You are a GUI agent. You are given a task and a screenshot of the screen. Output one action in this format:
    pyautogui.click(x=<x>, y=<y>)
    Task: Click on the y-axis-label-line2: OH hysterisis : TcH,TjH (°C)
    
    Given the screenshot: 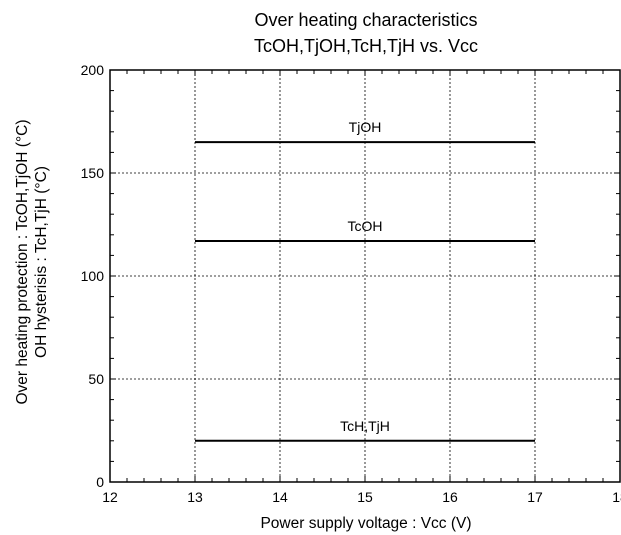 What is the action you would take?
    pyautogui.click(x=41, y=262)
    